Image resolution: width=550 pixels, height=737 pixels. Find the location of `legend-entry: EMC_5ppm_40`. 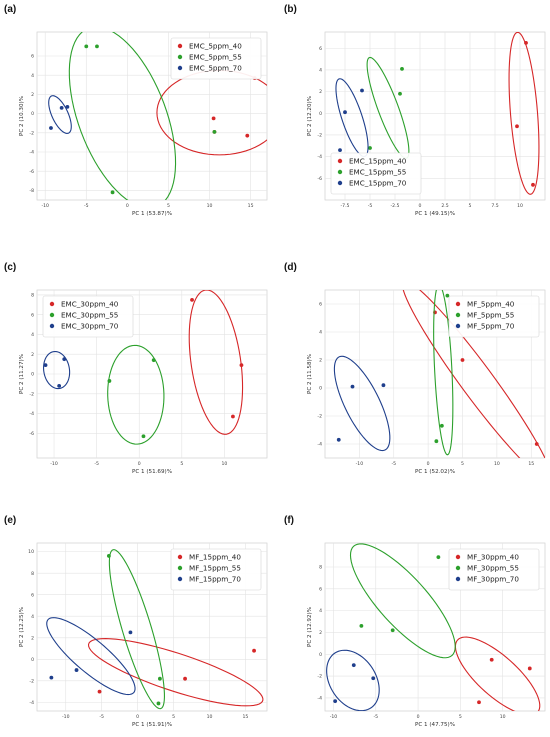

legend-entry: EMC_5ppm_40 is located at coordinates (215, 46).